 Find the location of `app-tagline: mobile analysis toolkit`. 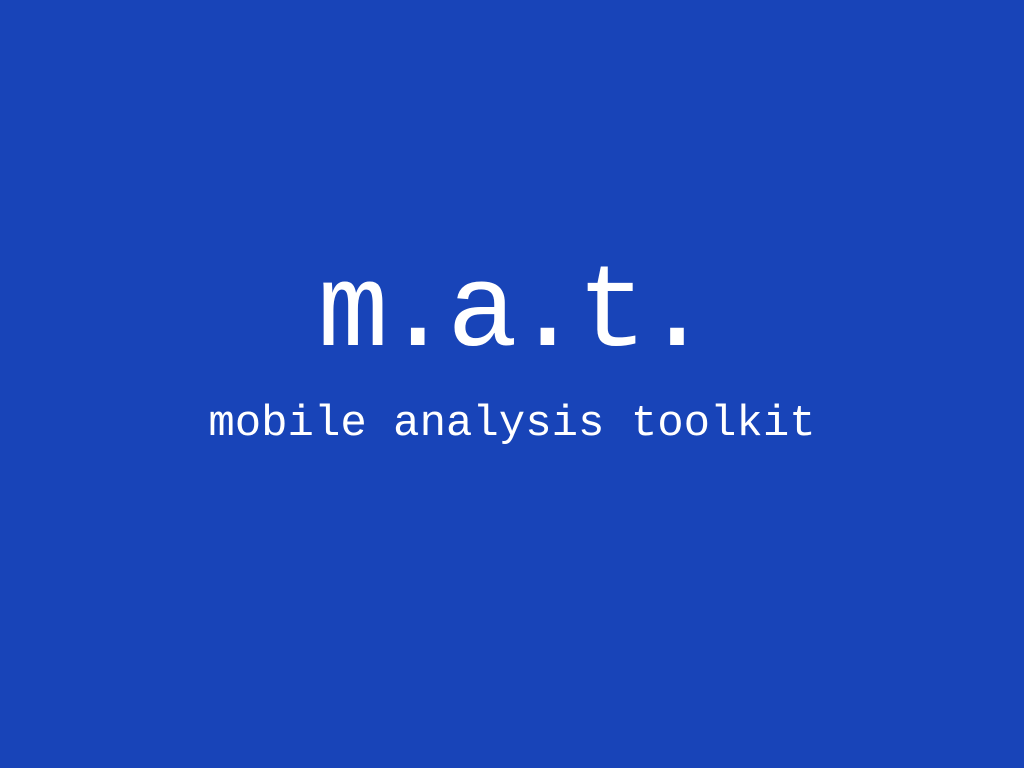

app-tagline: mobile analysis toolkit is located at coordinates (512, 424).